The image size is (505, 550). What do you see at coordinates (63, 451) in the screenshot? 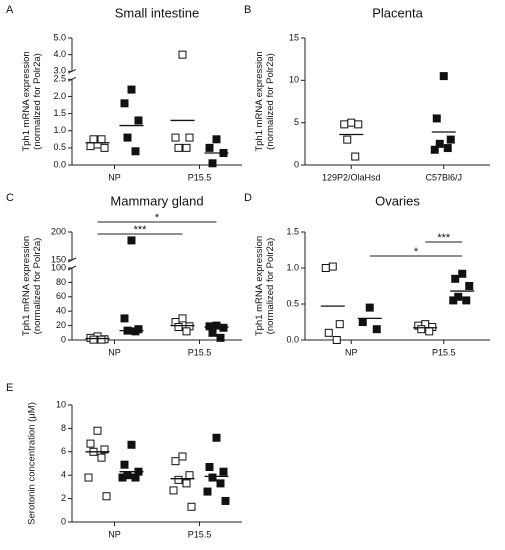
I see `y-tick-label: 6` at bounding box center [63, 451].